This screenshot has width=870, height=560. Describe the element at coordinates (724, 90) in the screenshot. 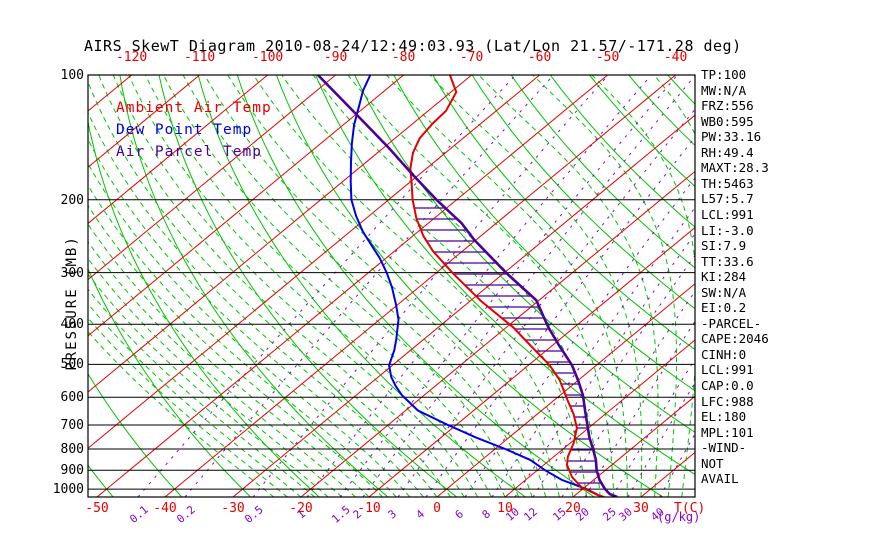

I see `index-line-1: MW:N/A` at that location.